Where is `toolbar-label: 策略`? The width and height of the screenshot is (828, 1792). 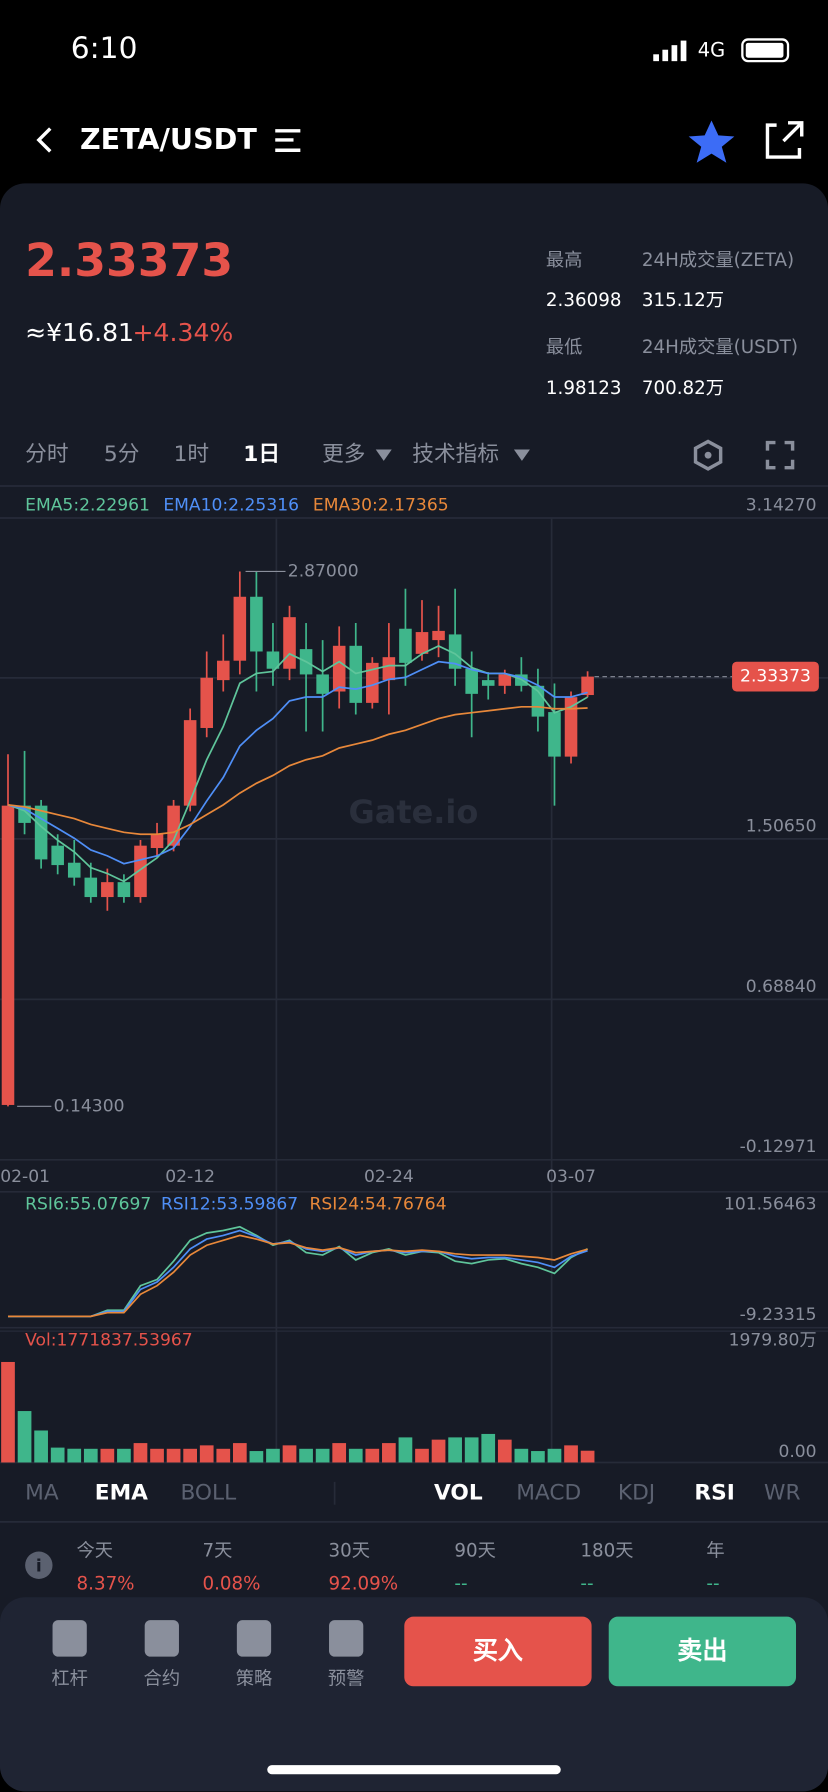
toolbar-label: 策略 is located at coordinates (254, 1678).